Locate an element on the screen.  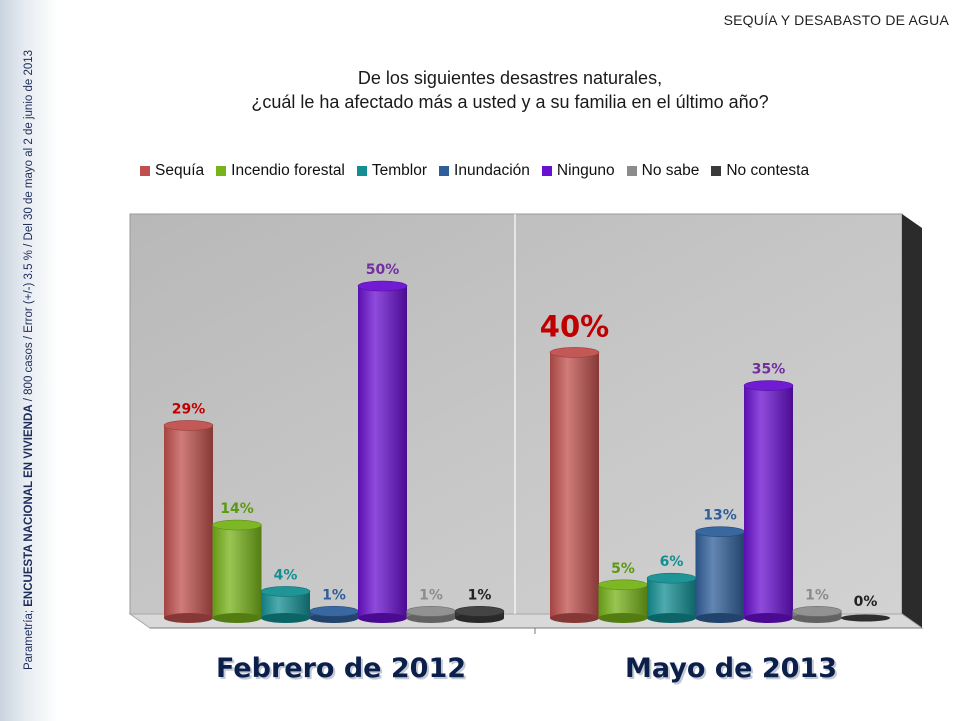
legend-label: Sequía is located at coordinates (180, 170).